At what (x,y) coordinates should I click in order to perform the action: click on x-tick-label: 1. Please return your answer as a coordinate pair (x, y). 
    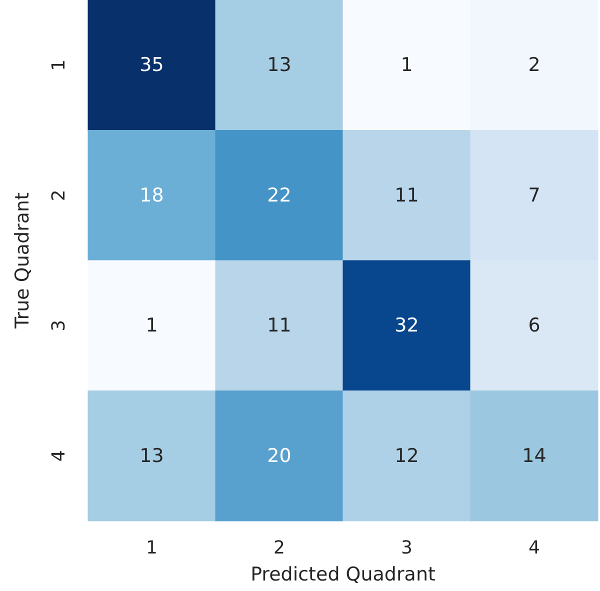
    Looking at the image, I should click on (152, 548).